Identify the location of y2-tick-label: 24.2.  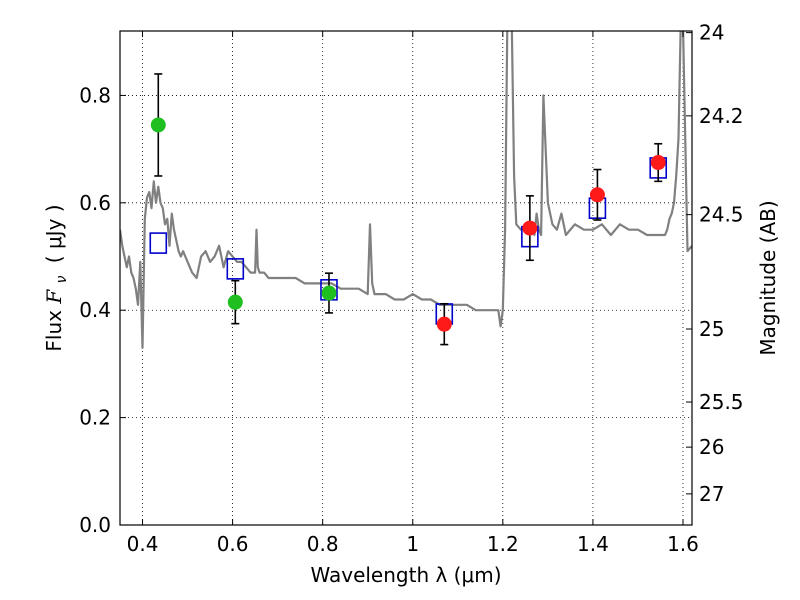
(721, 116).